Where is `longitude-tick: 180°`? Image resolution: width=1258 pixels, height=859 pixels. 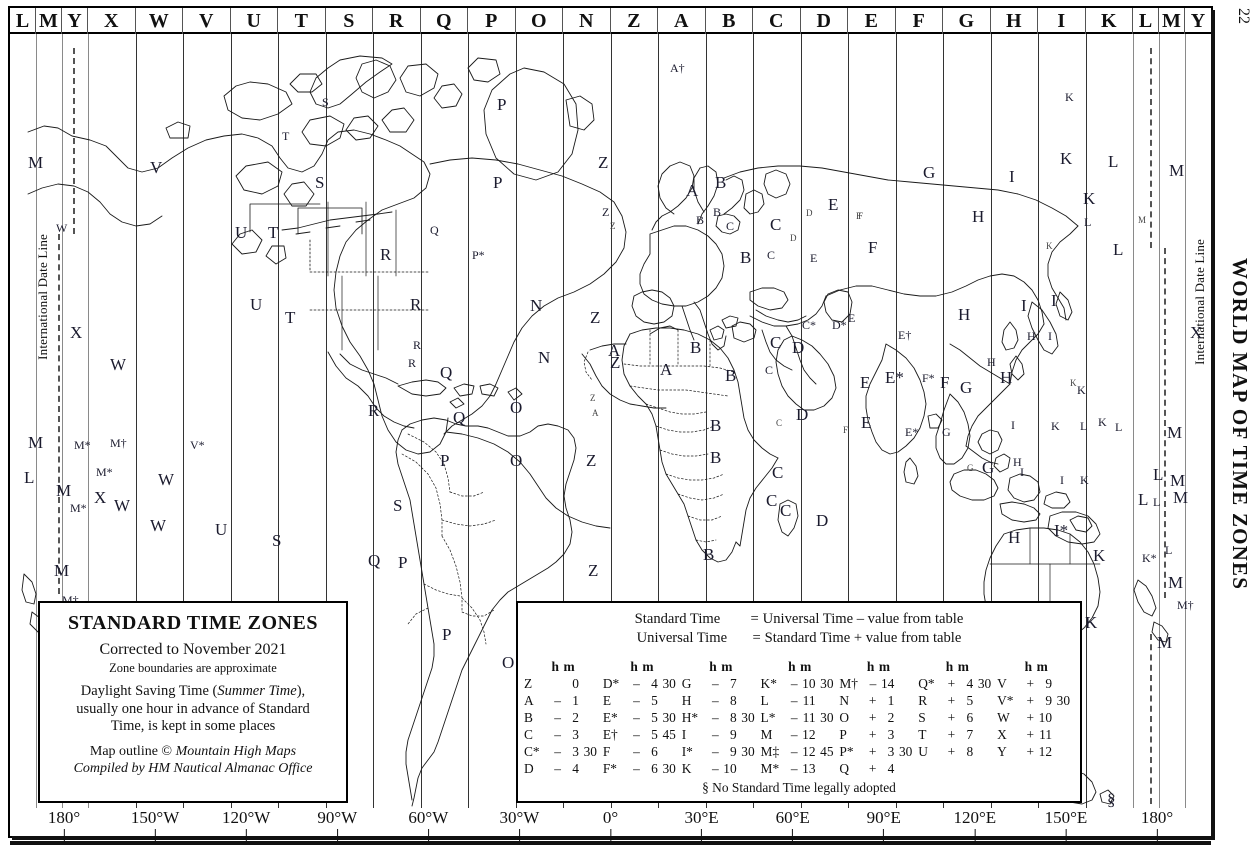
longitude-tick: 180° is located at coordinates (1157, 825).